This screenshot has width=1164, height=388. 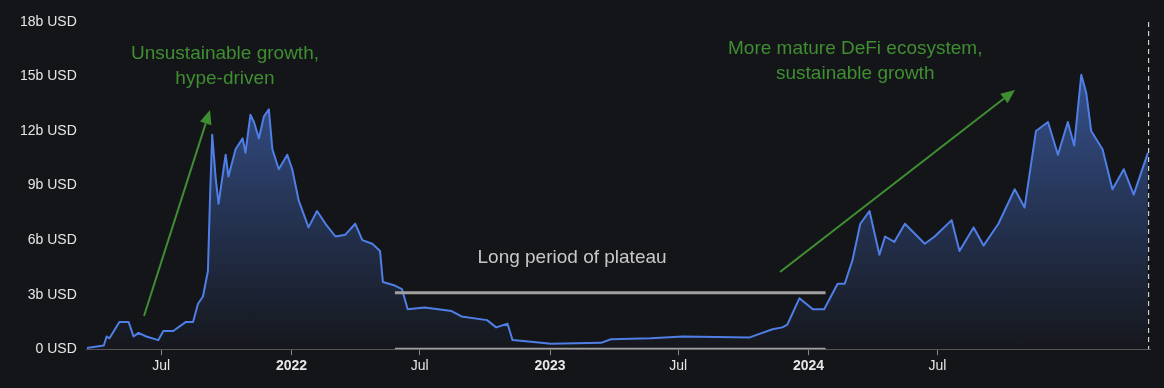 I want to click on y-tick-label: 18b USD, so click(x=48, y=20).